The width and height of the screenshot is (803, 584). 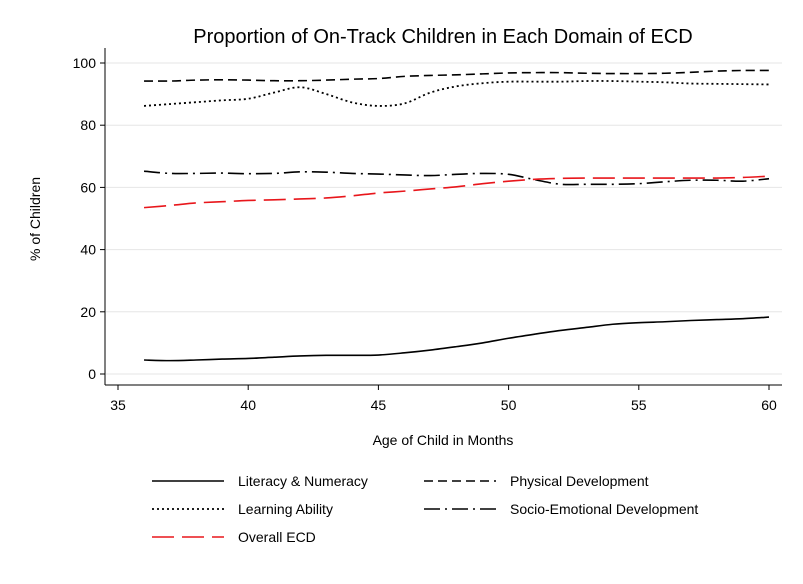 I want to click on series-line-learning-ability, so click(x=456, y=93).